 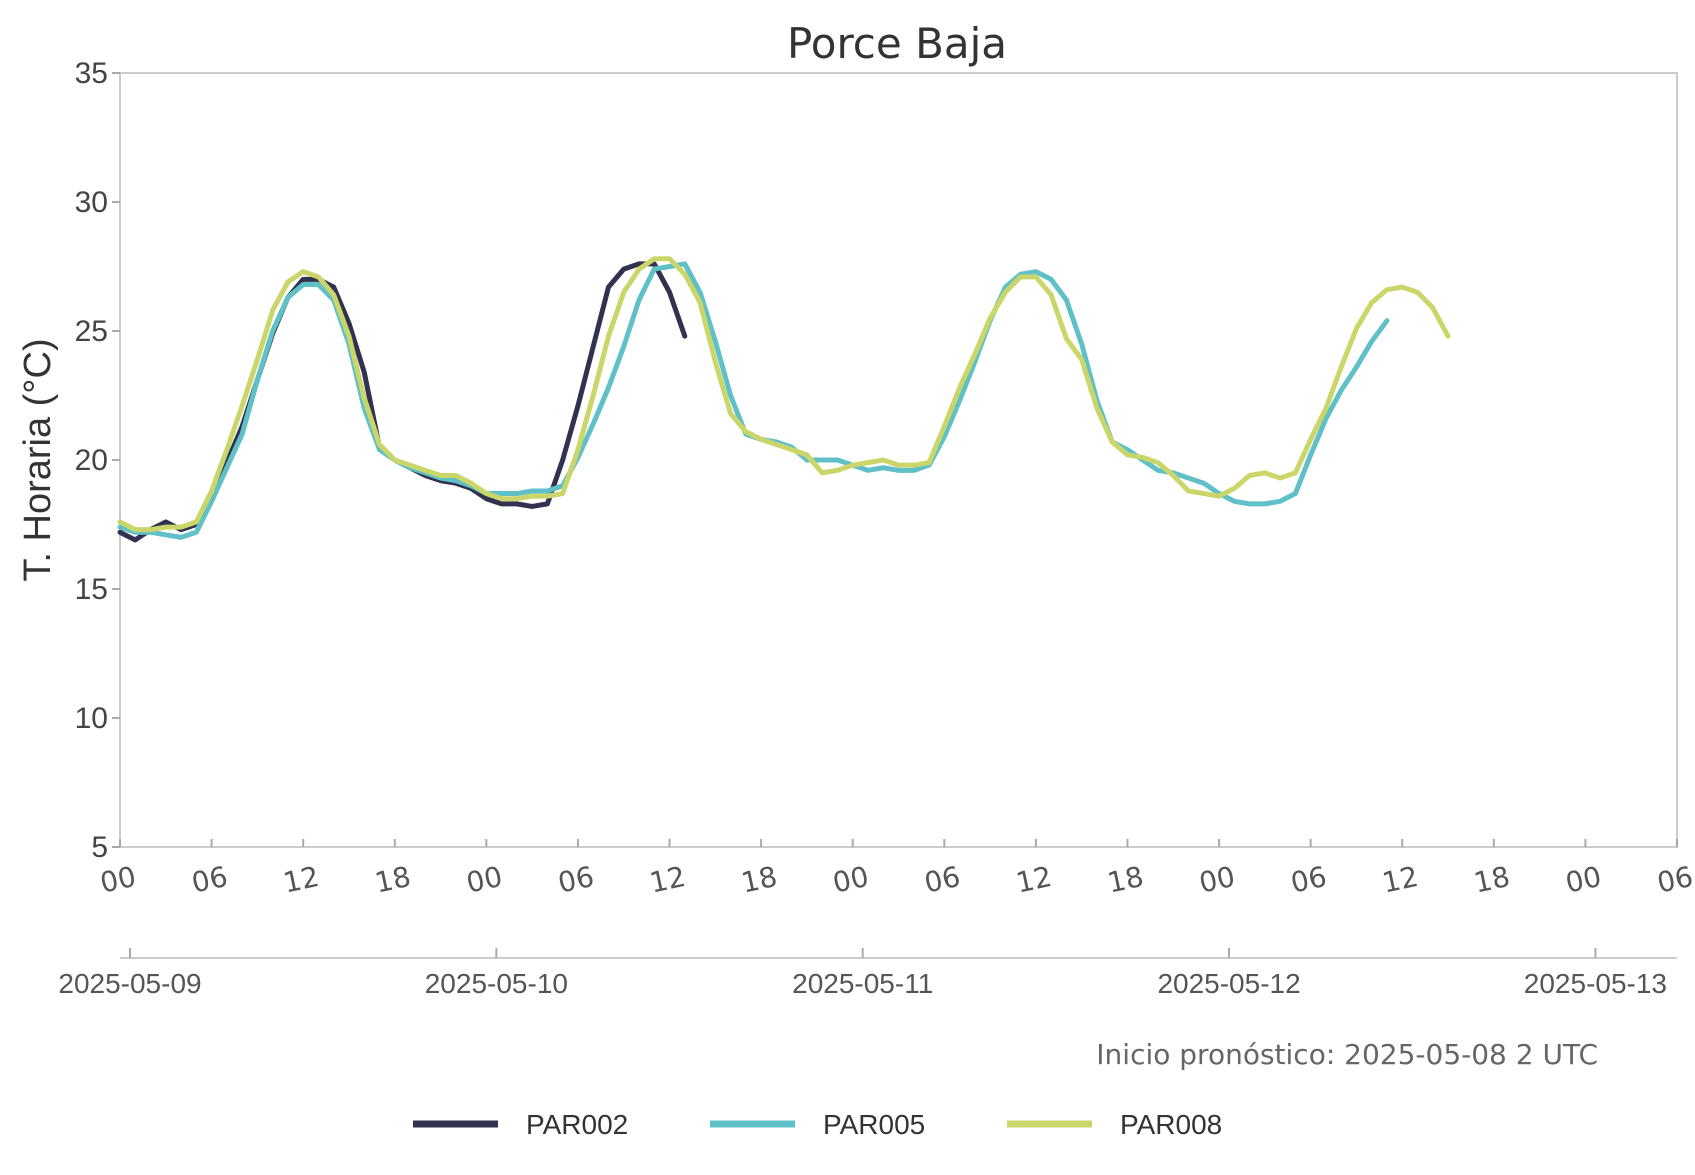 I want to click on date-tick-label: 2025-05-10, so click(x=496, y=983).